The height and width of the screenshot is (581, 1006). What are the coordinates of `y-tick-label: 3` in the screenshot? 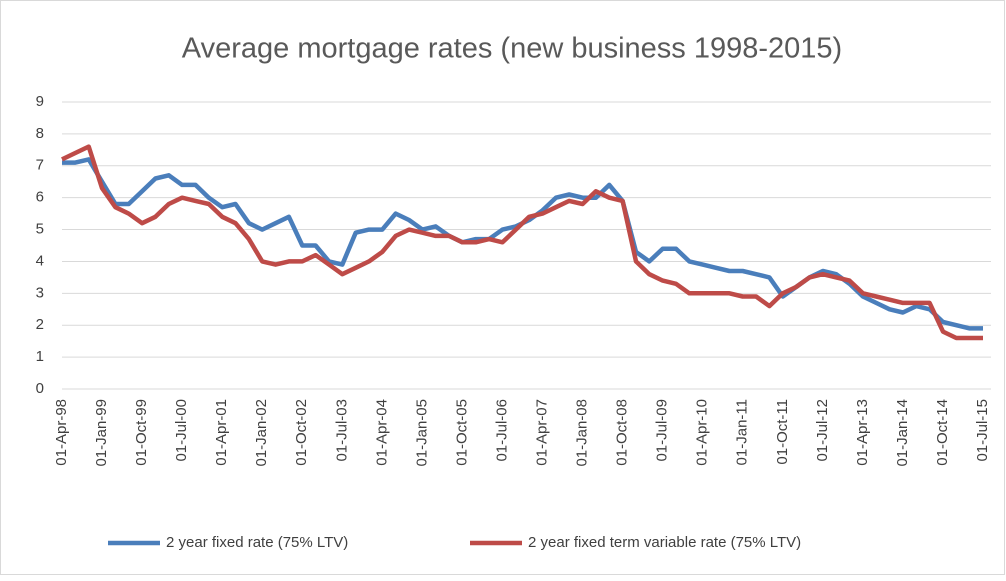 It's located at (40, 292).